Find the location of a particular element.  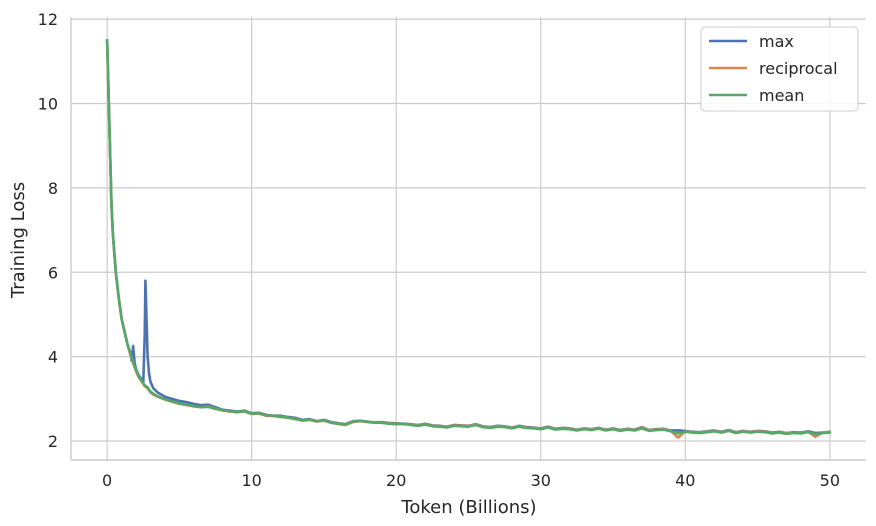

x-tick-label: 0 is located at coordinates (107, 480).